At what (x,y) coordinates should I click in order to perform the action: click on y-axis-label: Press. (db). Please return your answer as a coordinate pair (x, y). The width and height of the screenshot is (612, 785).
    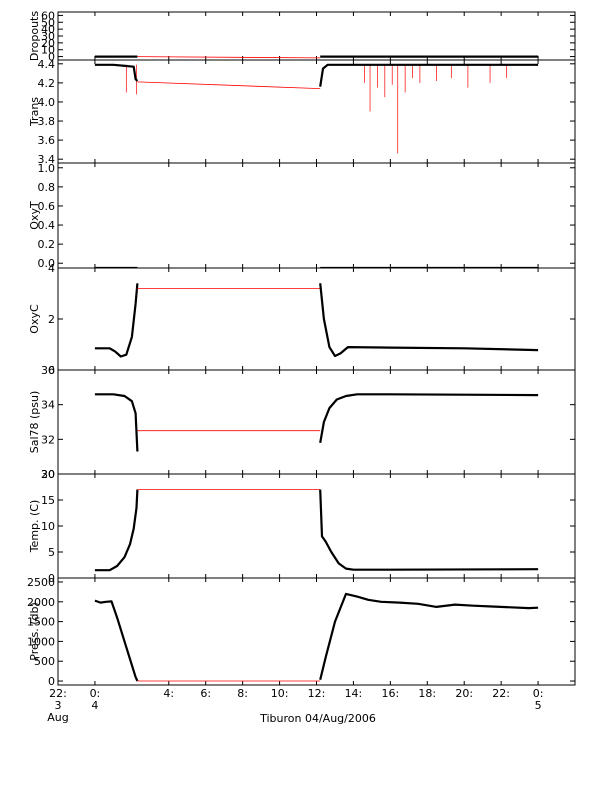
    Looking at the image, I should click on (34, 631).